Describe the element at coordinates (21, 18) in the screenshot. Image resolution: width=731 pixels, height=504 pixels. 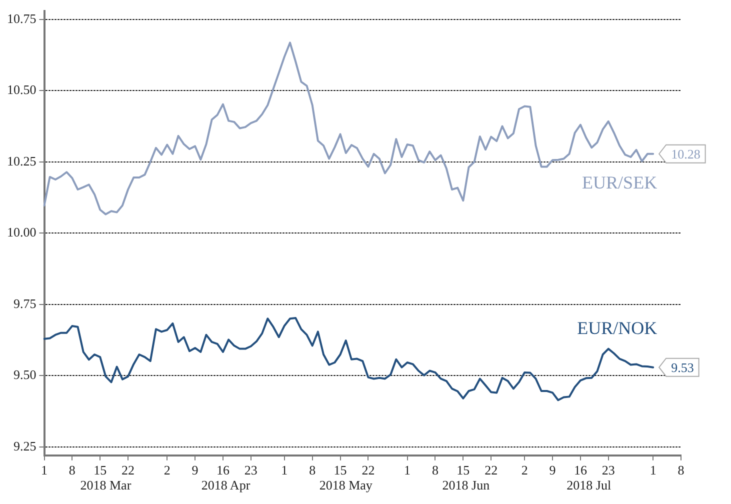
I see `y-tick-label: 10.75` at that location.